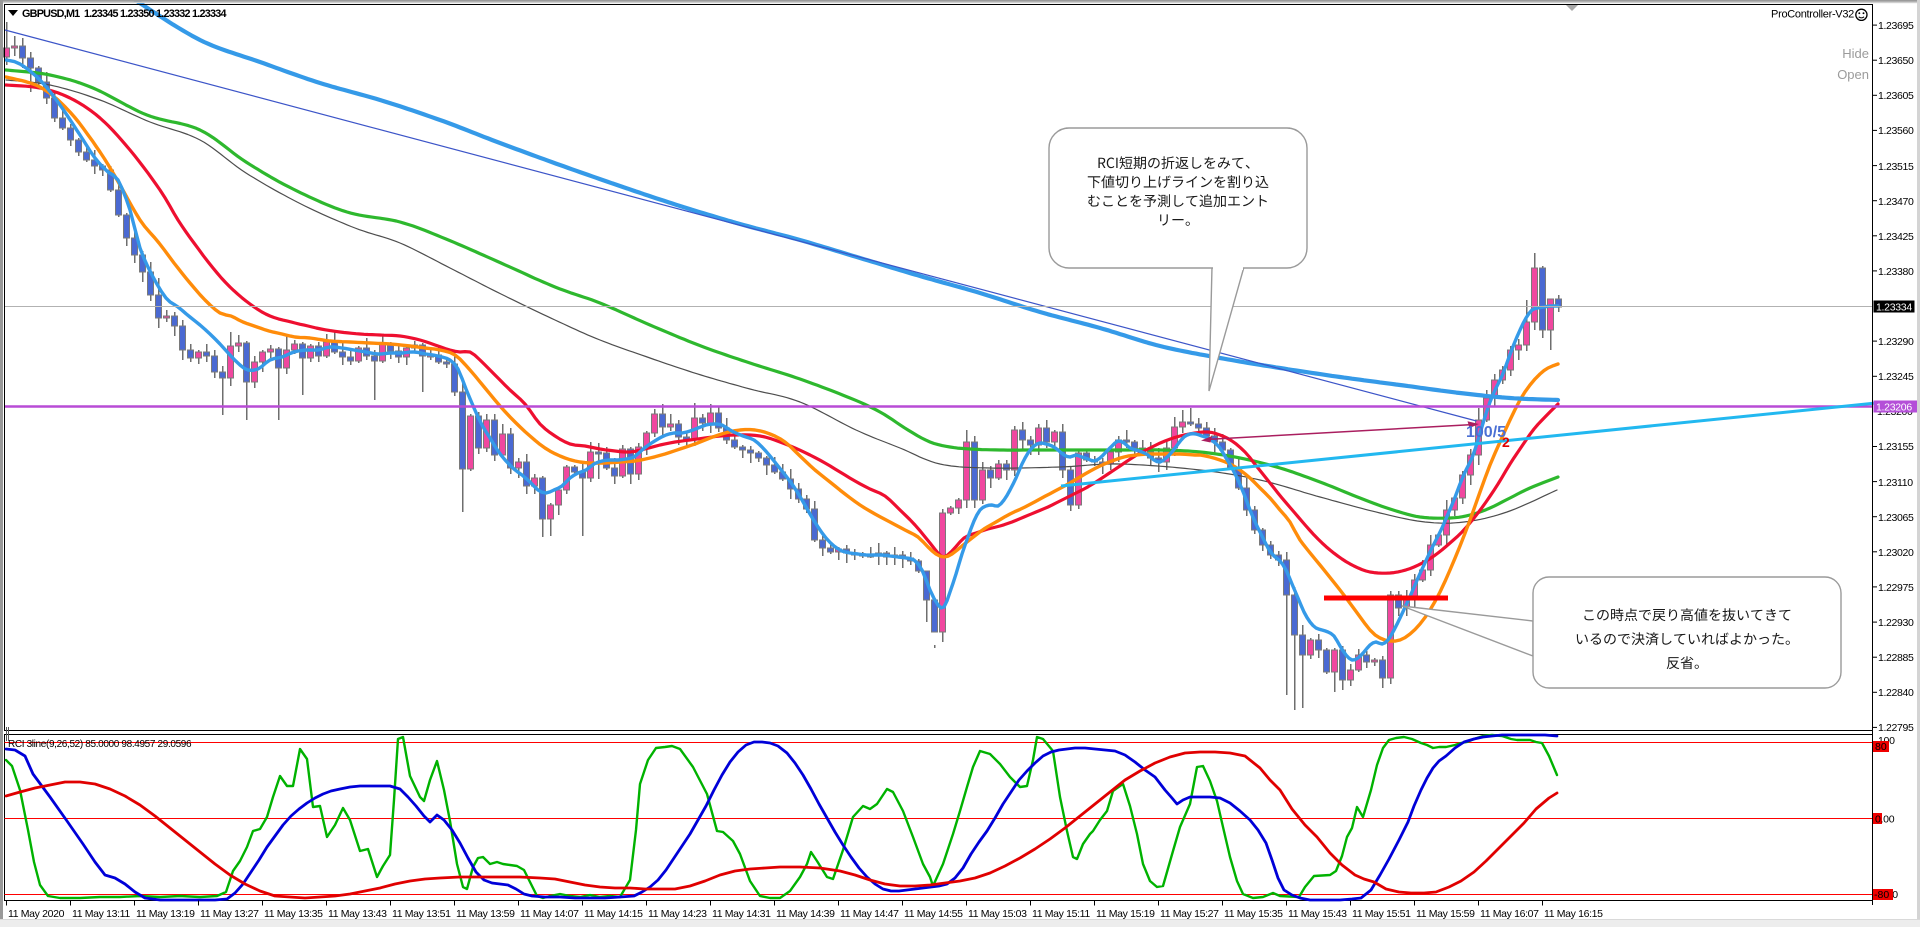  Describe the element at coordinates (1506, 442) in the screenshot. I see `svg-text: 2` at that location.